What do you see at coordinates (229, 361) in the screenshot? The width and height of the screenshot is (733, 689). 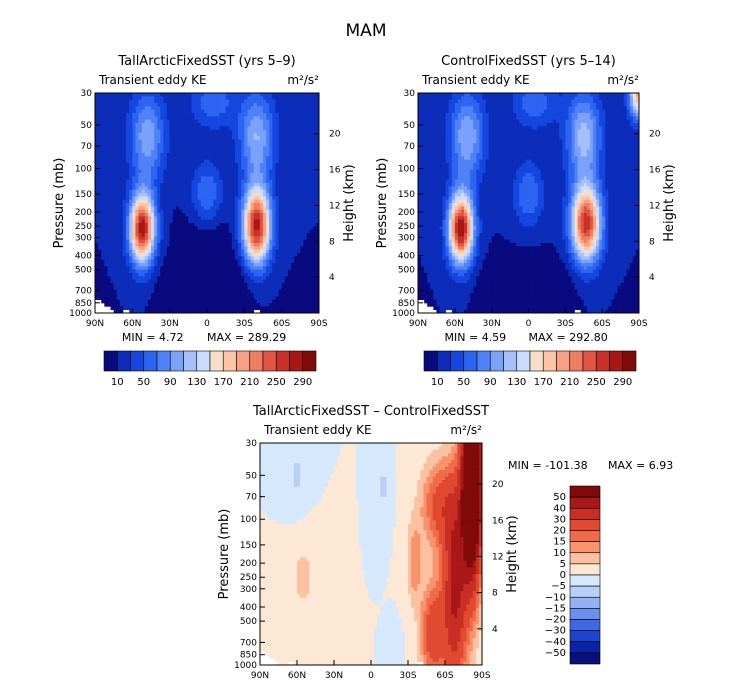 I see `colorbar-swatch` at bounding box center [229, 361].